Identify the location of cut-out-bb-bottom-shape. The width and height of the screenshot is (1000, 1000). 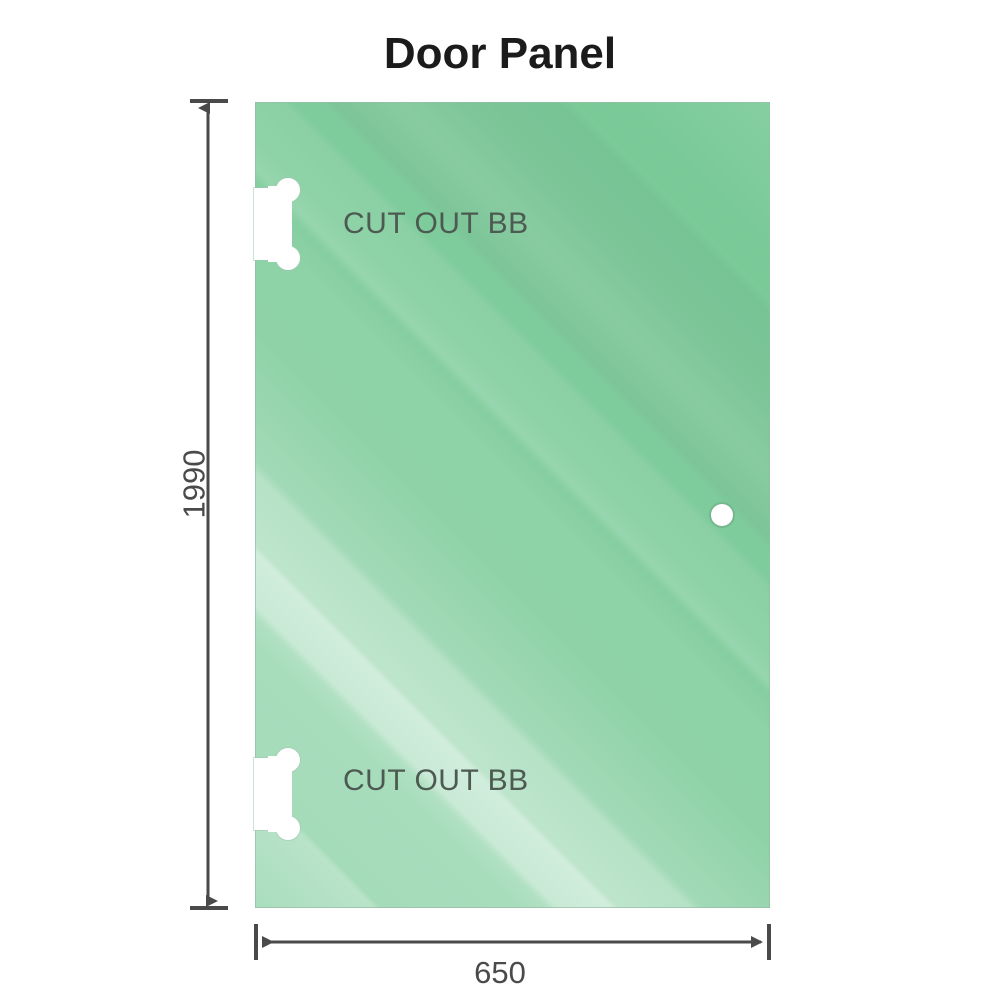
(277, 794).